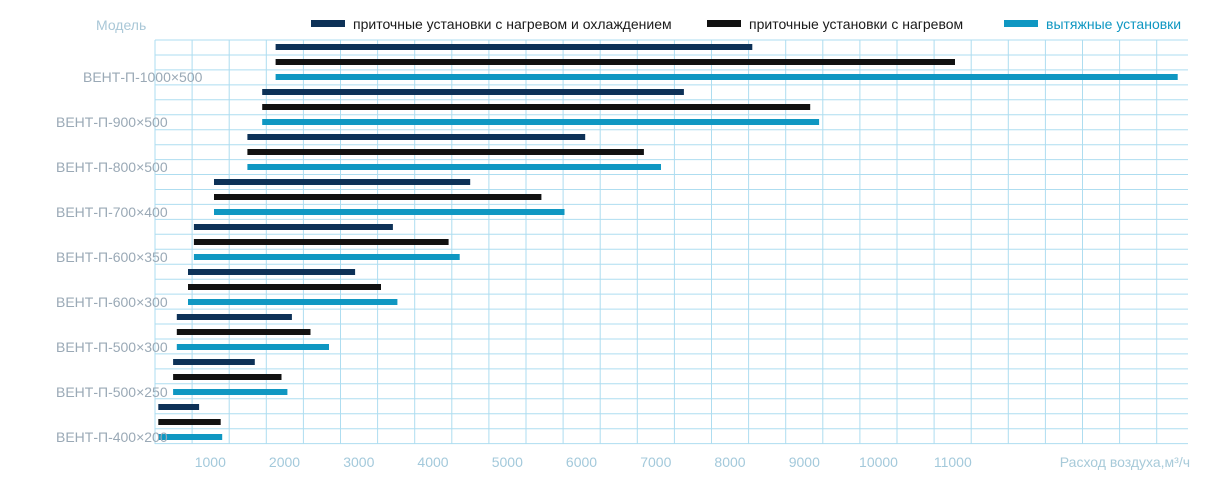  What do you see at coordinates (112, 302) in the screenshot?
I see `category-label: ВЕНТ-П-600×300` at bounding box center [112, 302].